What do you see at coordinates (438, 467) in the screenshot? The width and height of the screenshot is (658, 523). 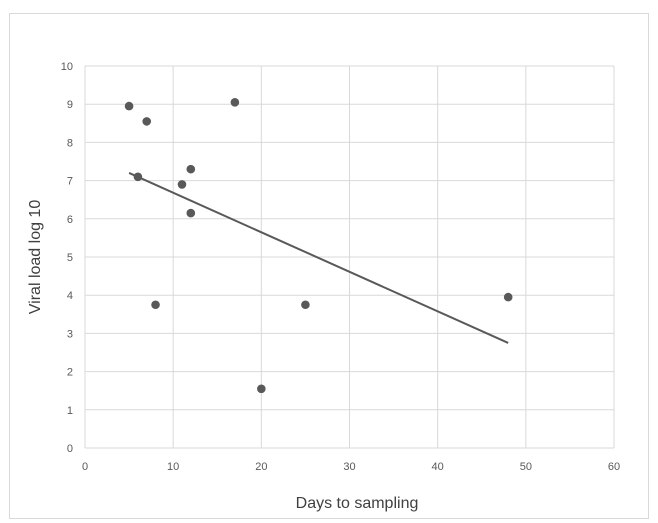 I see `x-tick-label: 40` at bounding box center [438, 467].